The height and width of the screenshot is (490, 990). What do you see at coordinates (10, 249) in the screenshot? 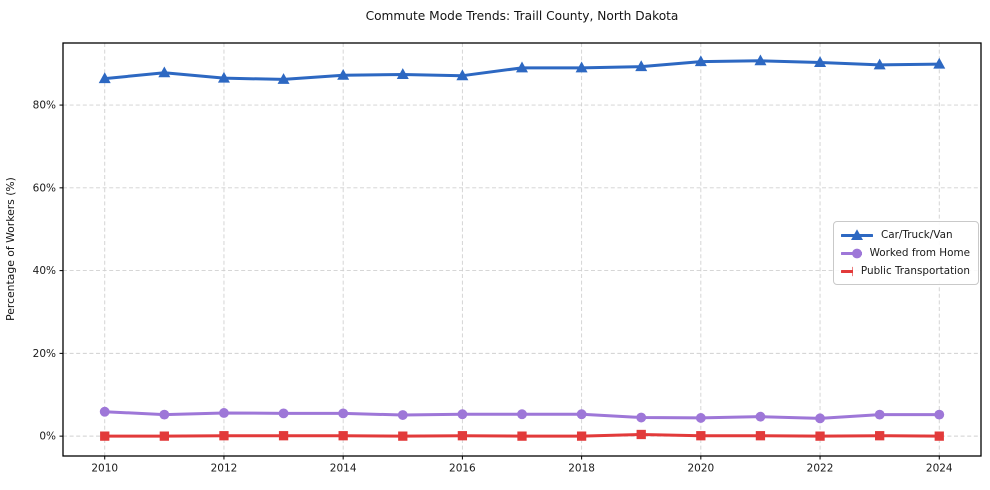
I see `y-axis-label: Percentage of Workers (%)` at bounding box center [10, 249].